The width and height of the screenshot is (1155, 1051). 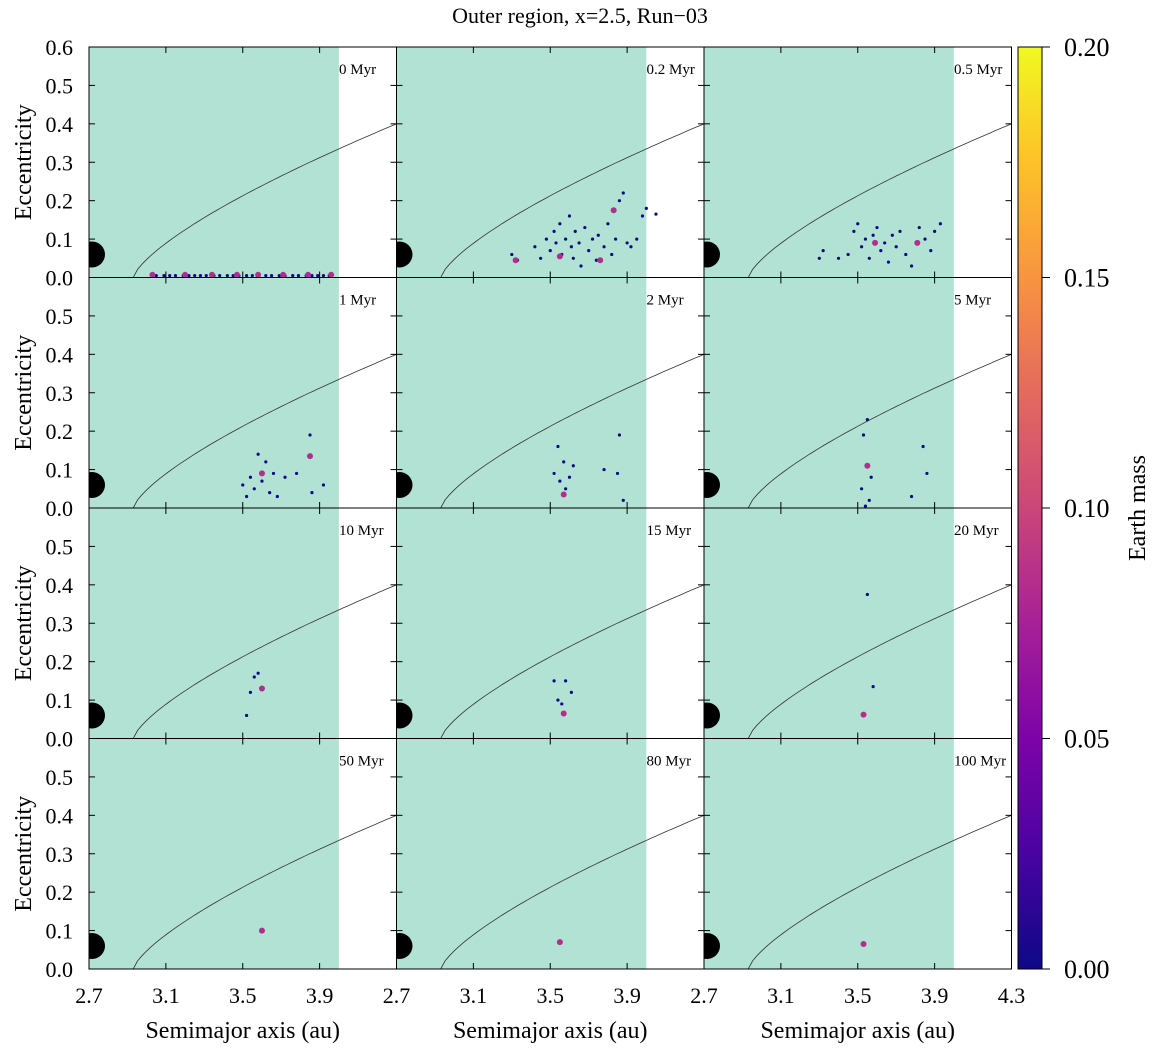 I want to click on colorbar-label: Earth mass, so click(x=1138, y=508).